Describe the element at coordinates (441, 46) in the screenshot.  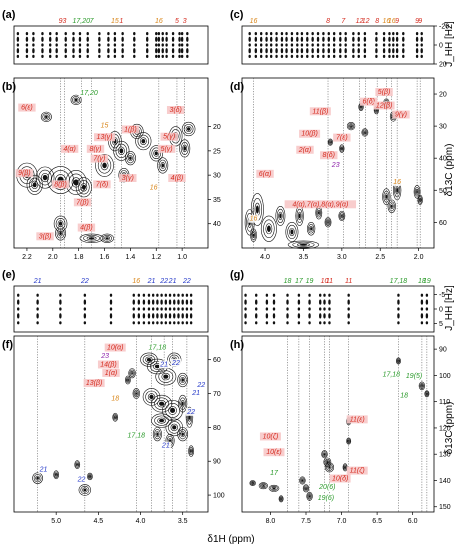
I see `y-tick-label: 0` at that location.